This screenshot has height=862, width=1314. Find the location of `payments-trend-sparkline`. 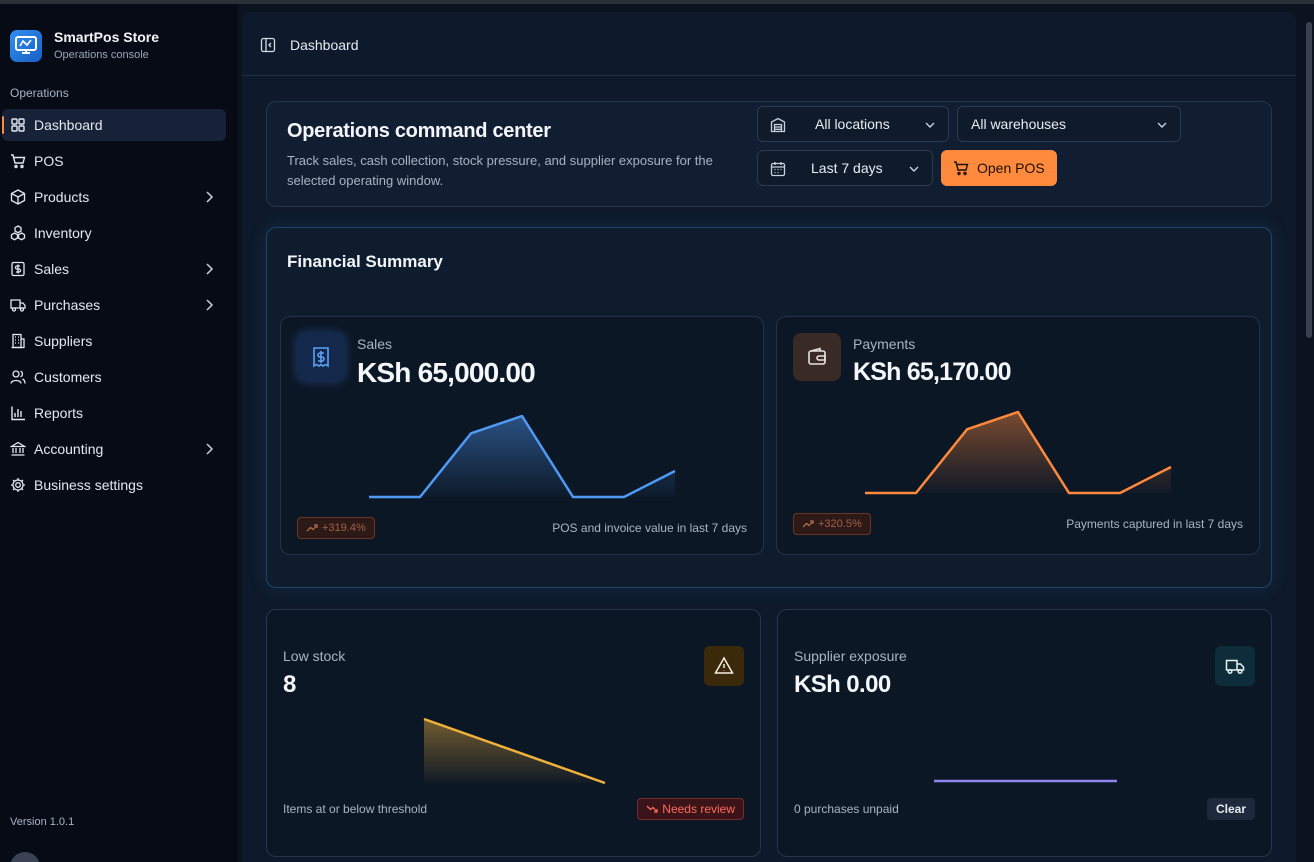

payments-trend-sparkline is located at coordinates (1018, 452).